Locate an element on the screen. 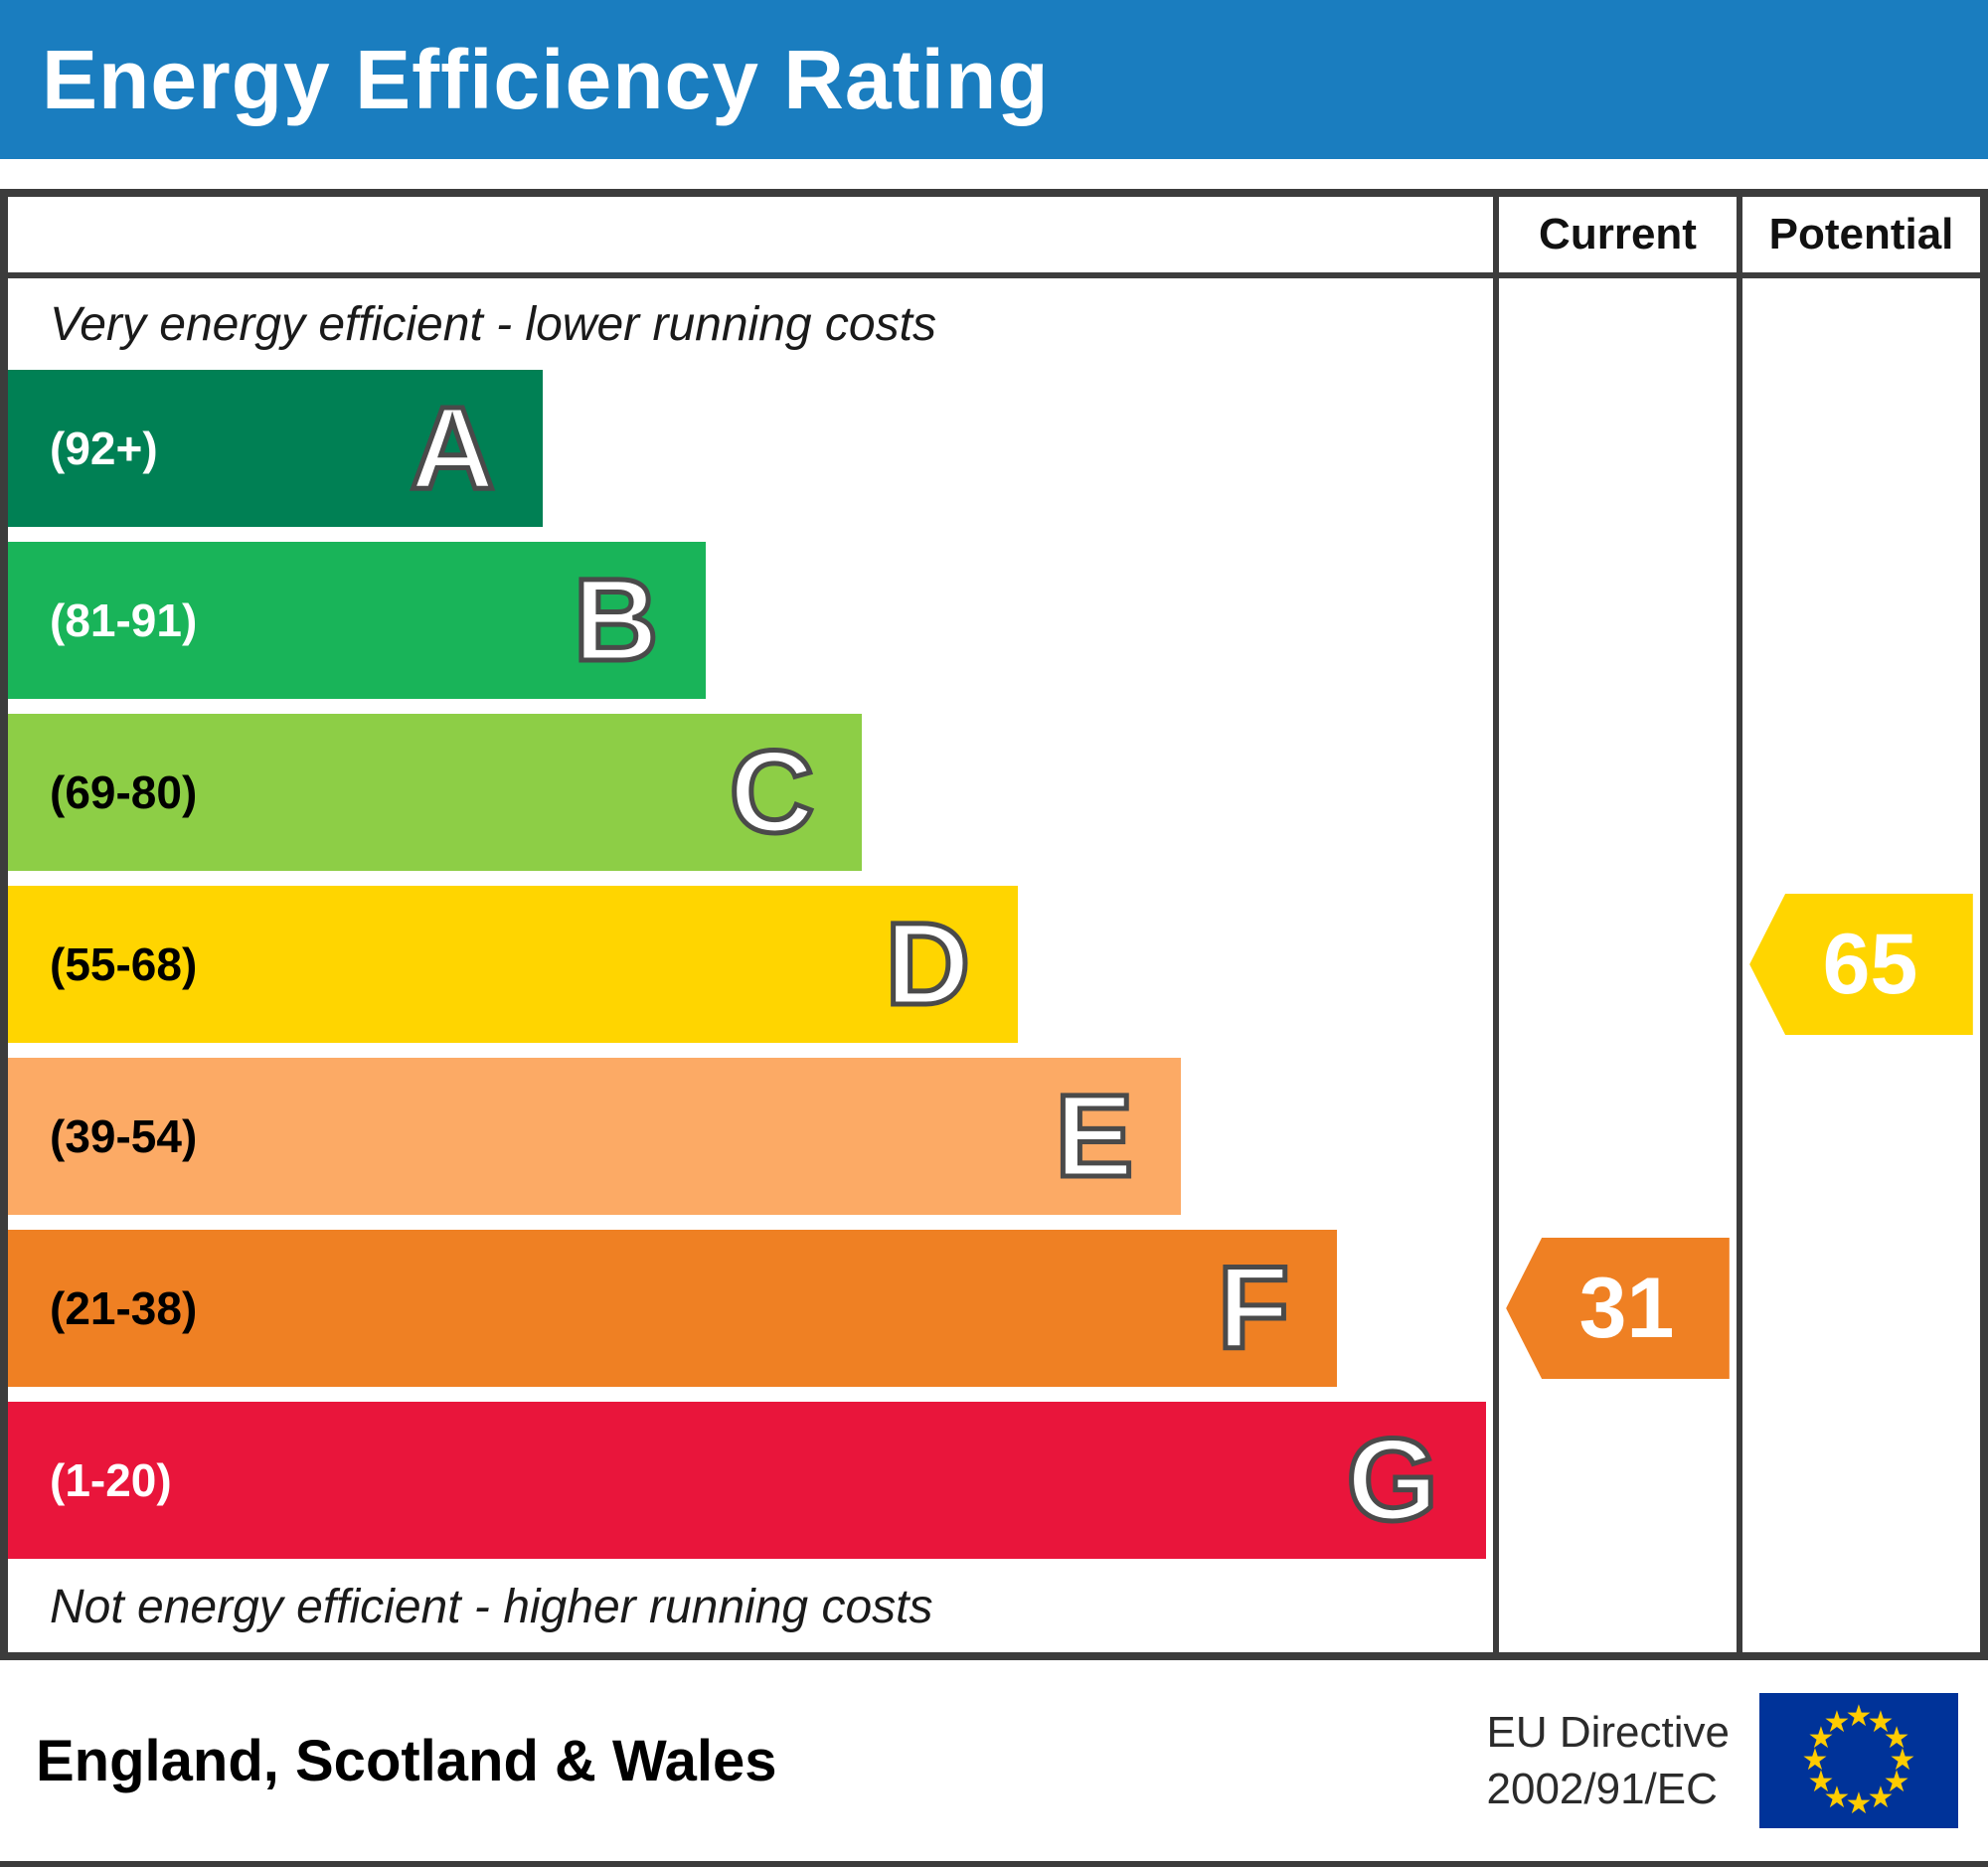 The width and height of the screenshot is (1988, 1867). band-row-e: (39-54) E is located at coordinates (750, 1136).